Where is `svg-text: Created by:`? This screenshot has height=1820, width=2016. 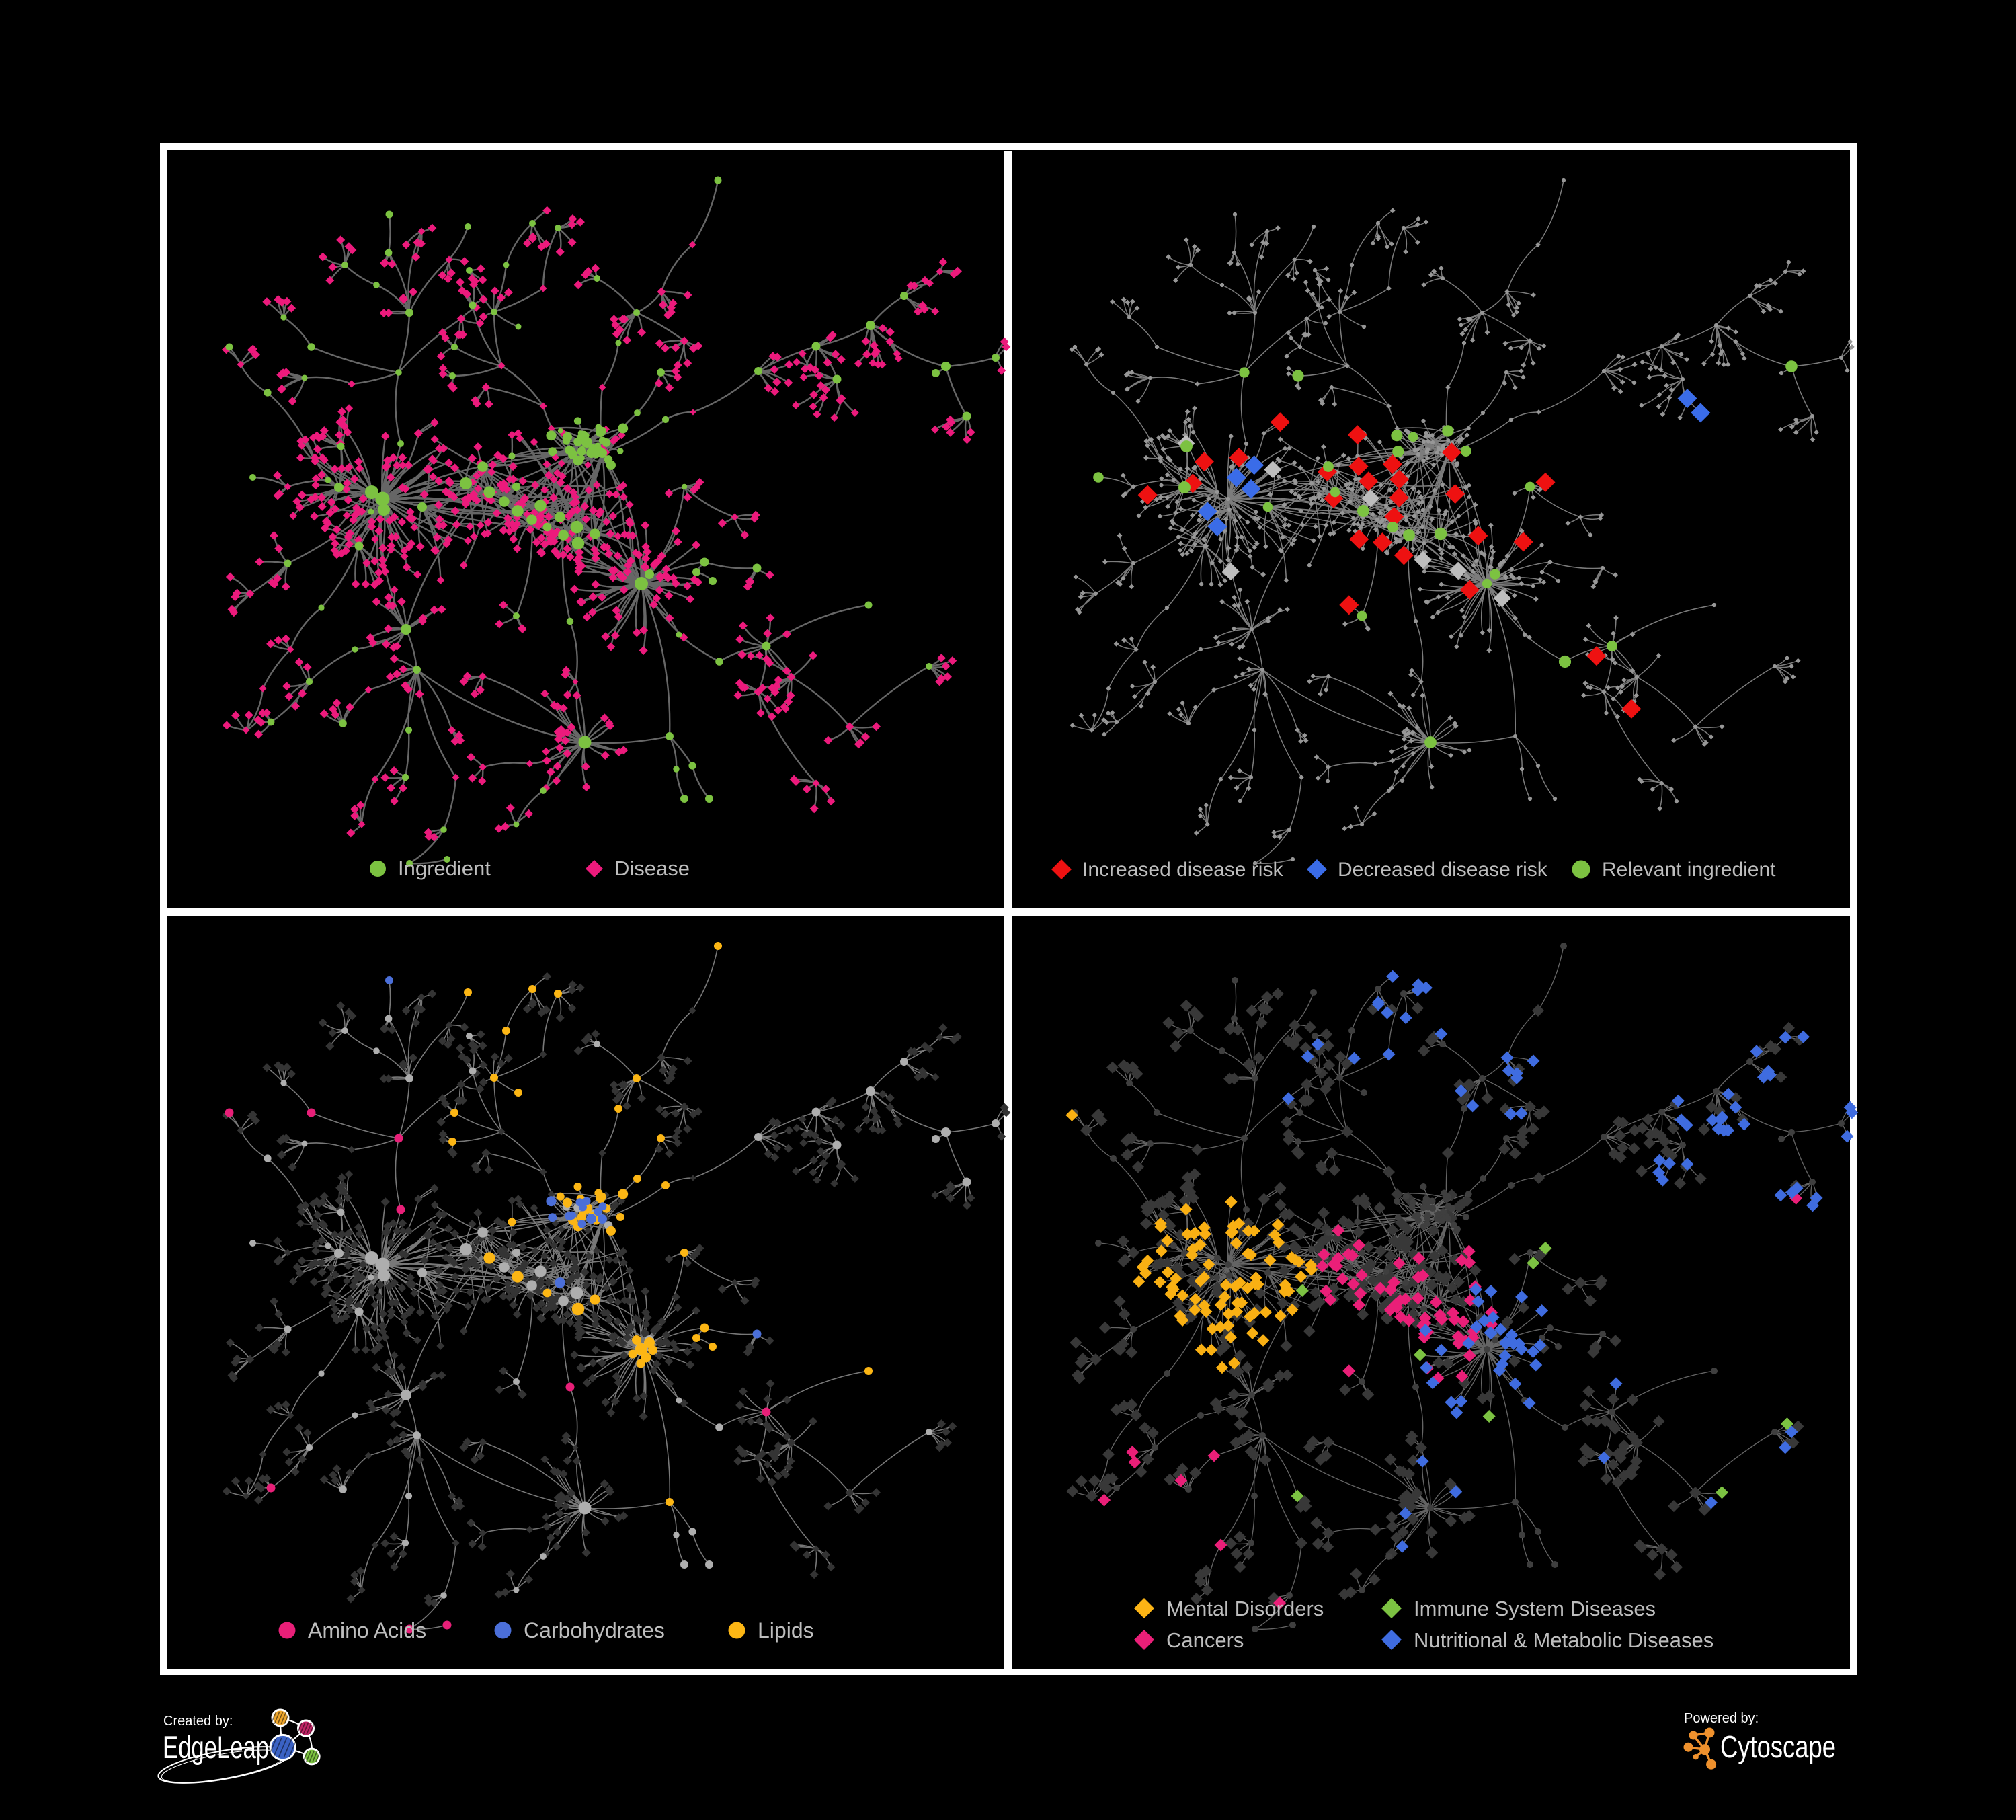 svg-text: Created by: is located at coordinates (198, 1721).